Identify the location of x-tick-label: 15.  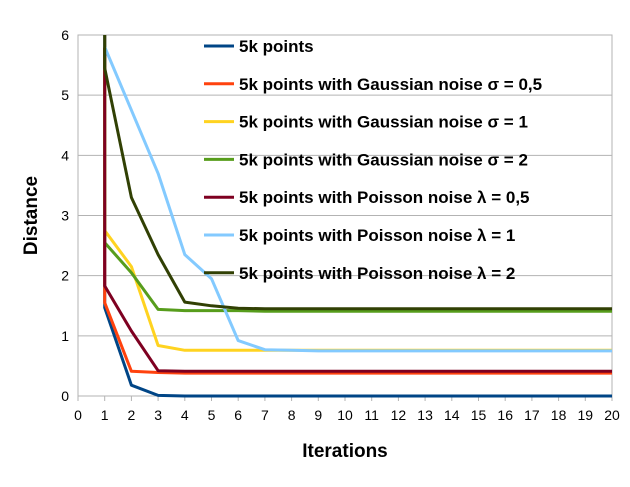
(479, 415).